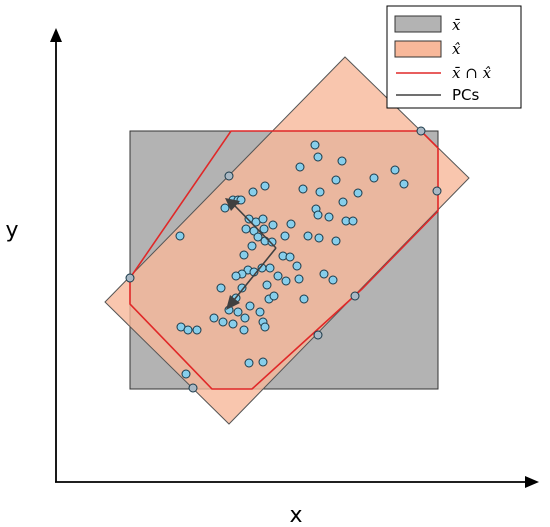  Describe the element at coordinates (466, 95) in the screenshot. I see `legend-label-pcs: PCs` at that location.